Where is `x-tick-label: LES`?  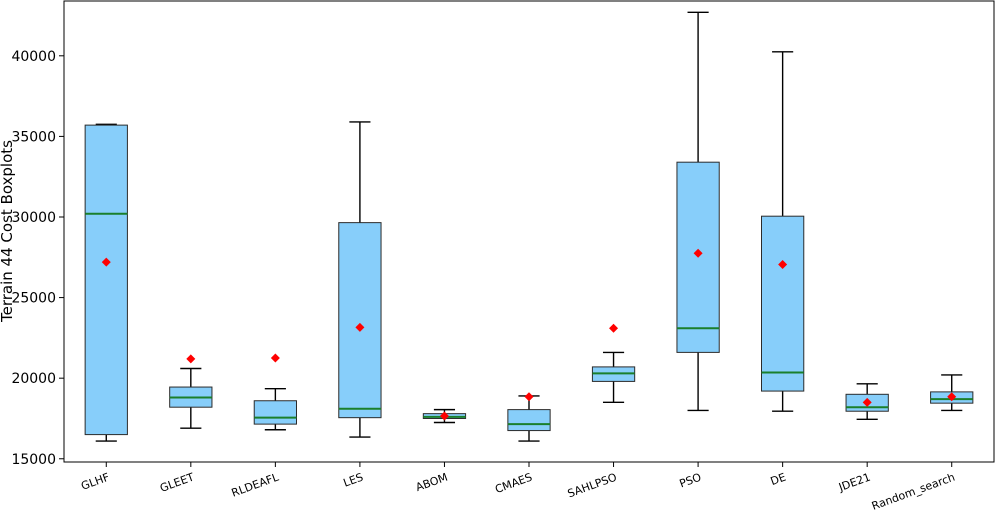
x-tick-label: LES is located at coordinates (353, 480).